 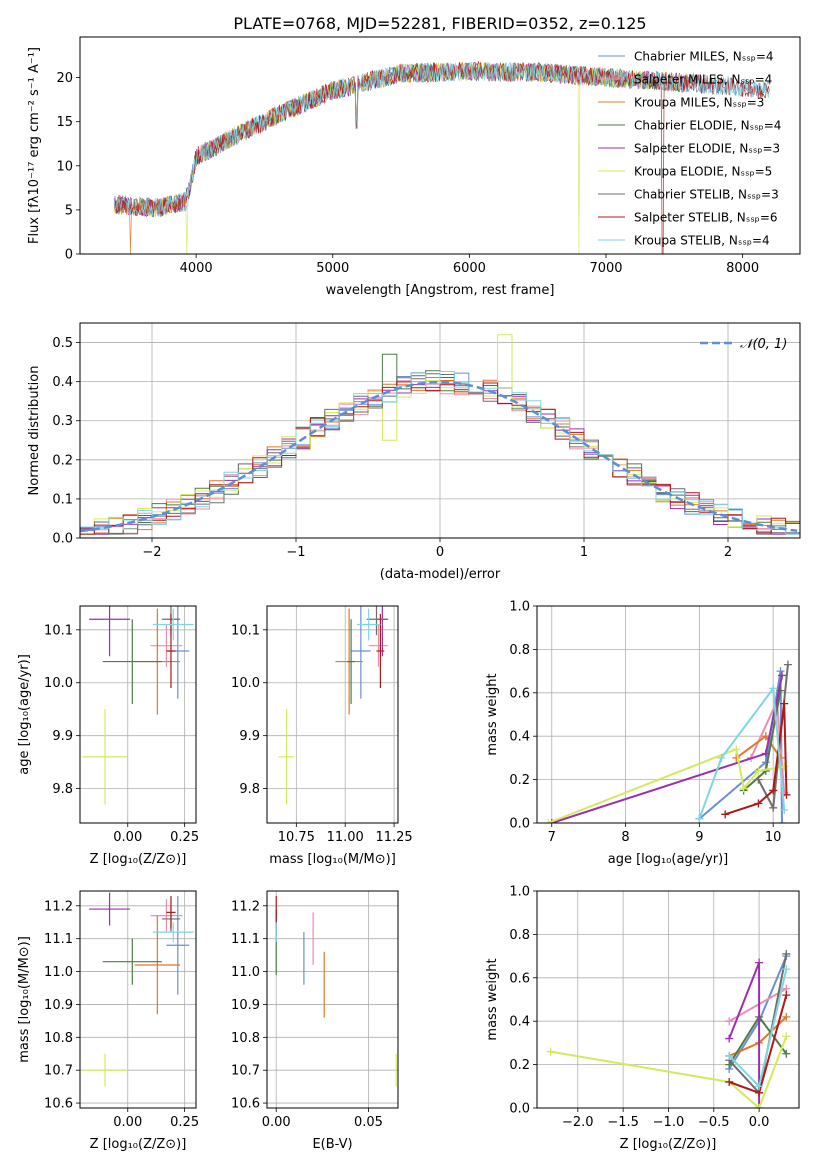 What do you see at coordinates (440, 552) in the screenshot?
I see `x-tick-label: 0` at bounding box center [440, 552].